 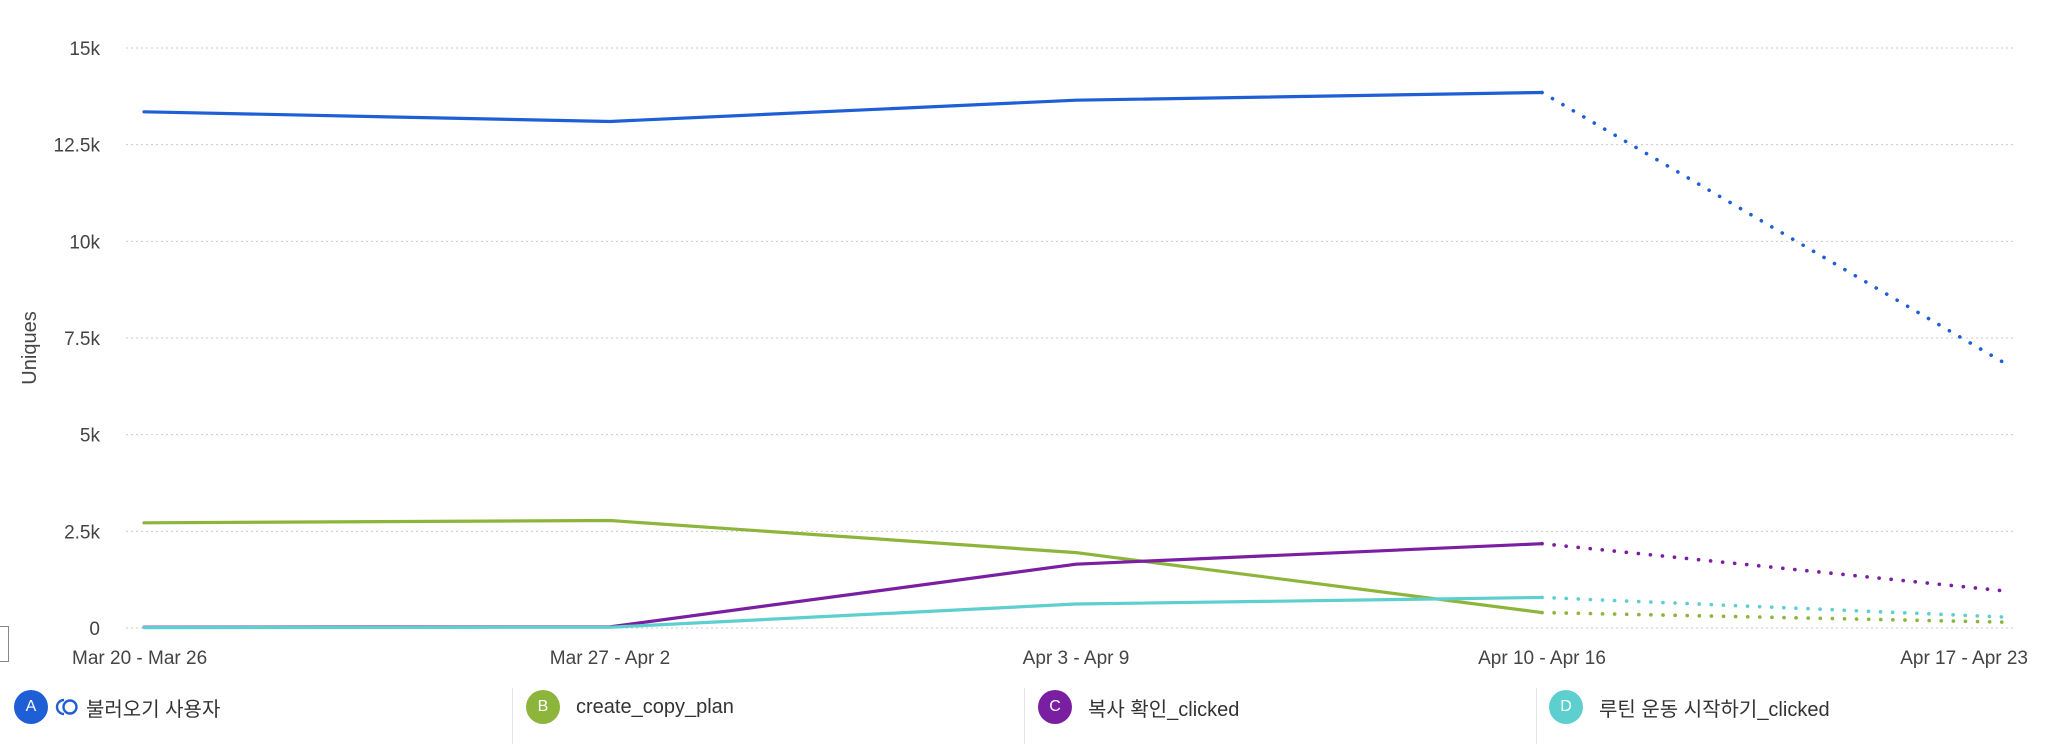 I want to click on series-partial-b, so click(x=1775, y=617).